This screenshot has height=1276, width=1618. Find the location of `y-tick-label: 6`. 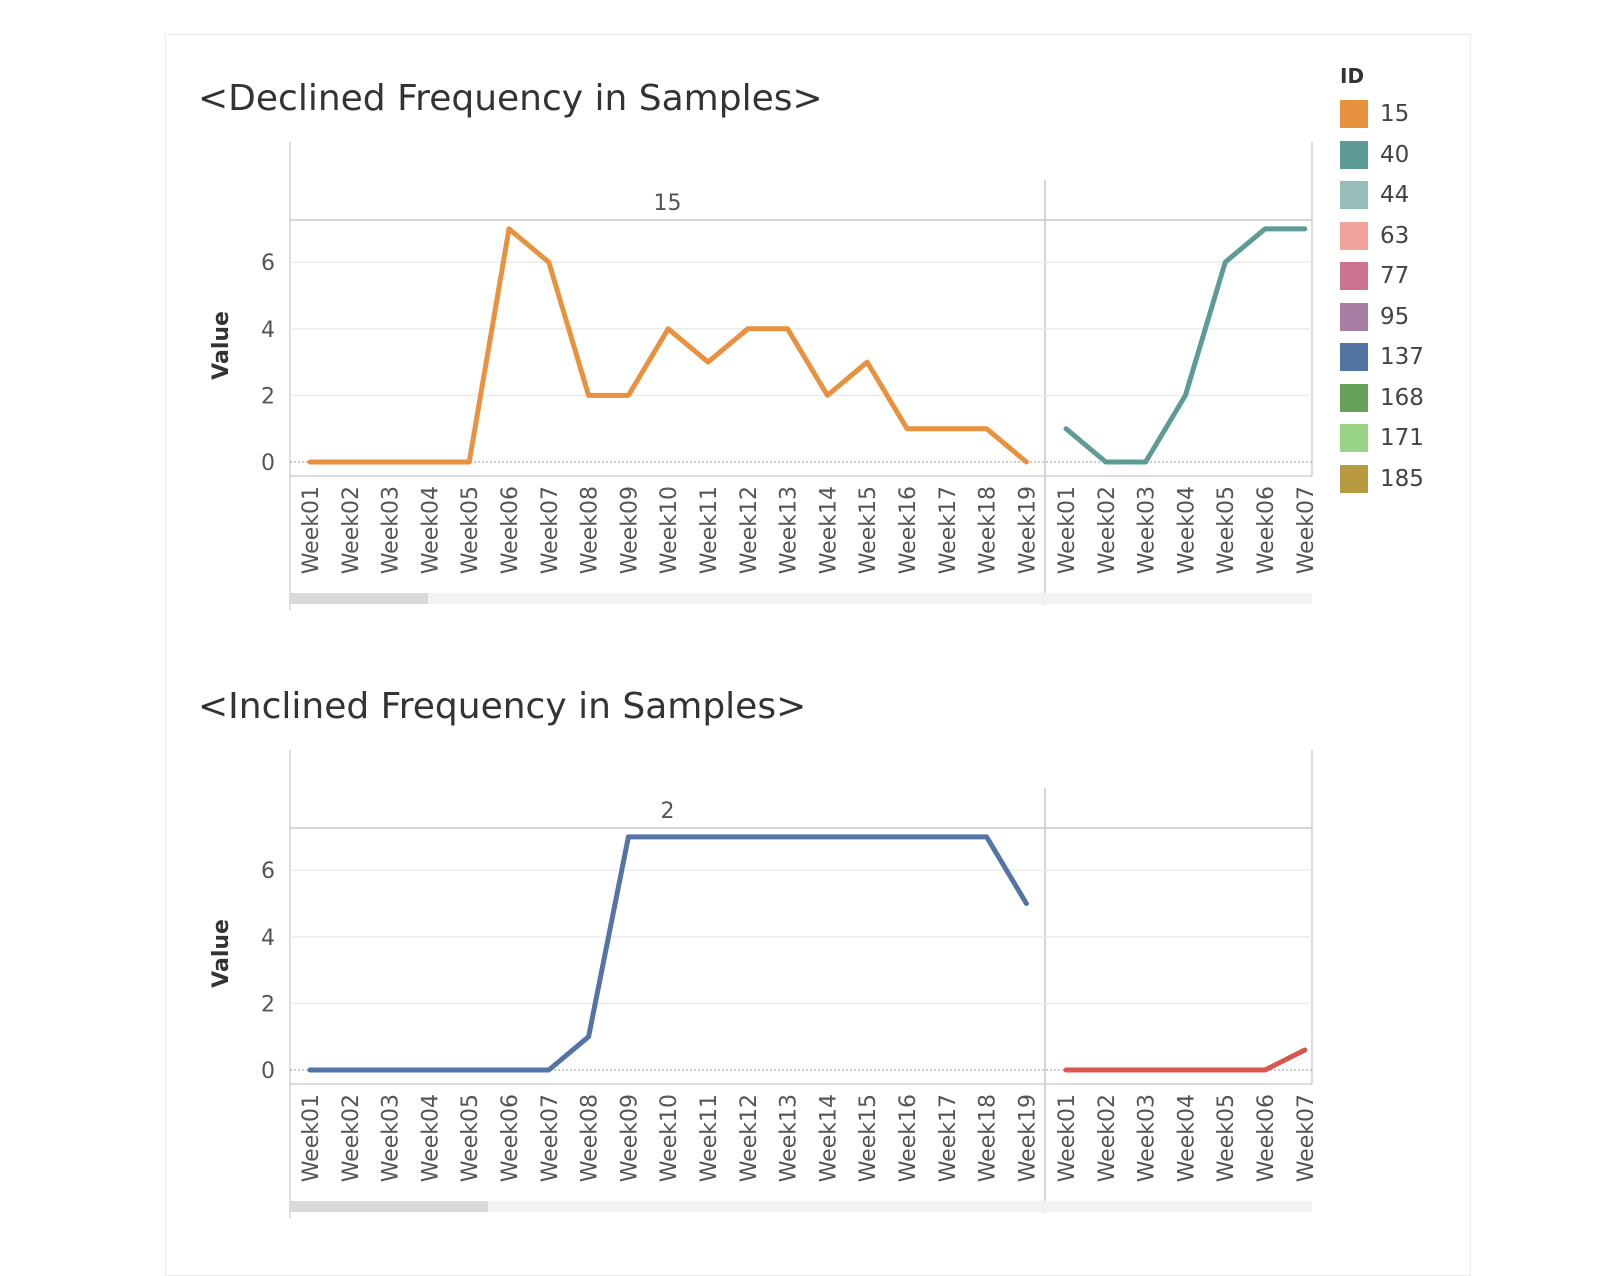

y-tick-label: 6 is located at coordinates (268, 263).